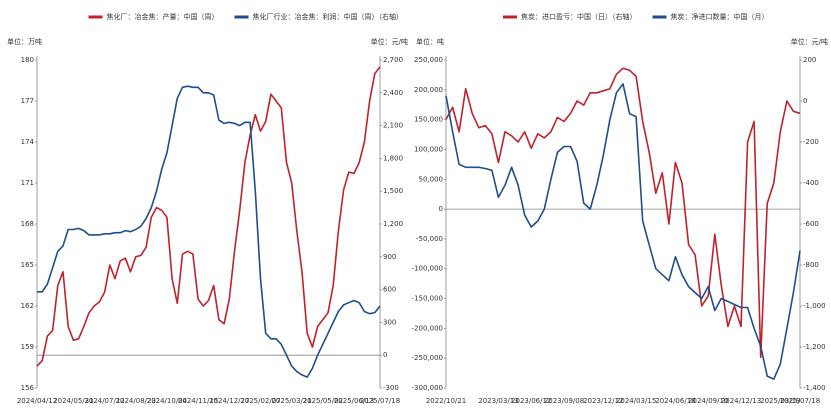 This screenshot has width=831, height=419. I want to click on tick-label: 156, so click(28, 388).